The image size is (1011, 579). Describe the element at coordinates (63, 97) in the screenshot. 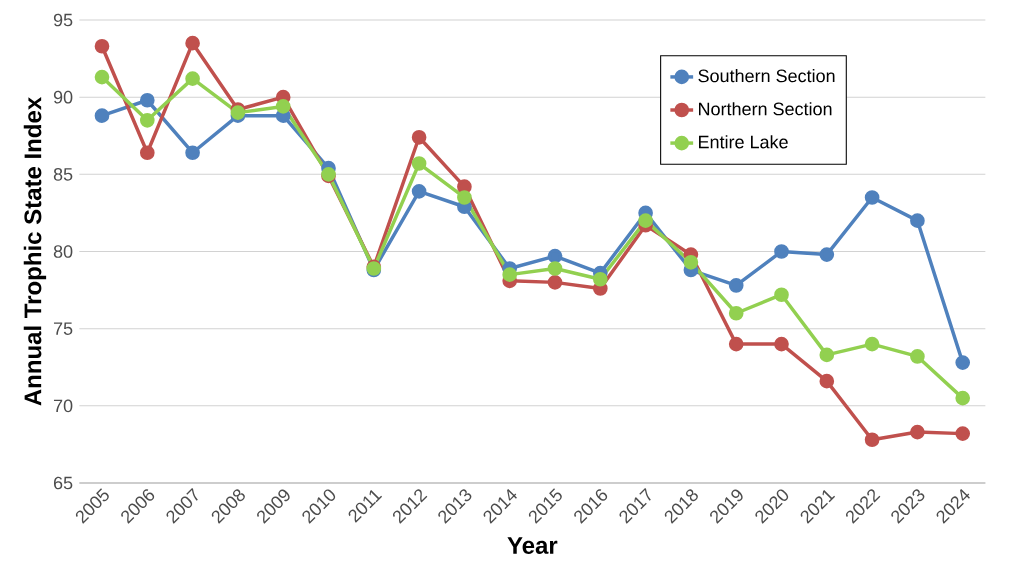

I see `y-tick-label: 90` at that location.